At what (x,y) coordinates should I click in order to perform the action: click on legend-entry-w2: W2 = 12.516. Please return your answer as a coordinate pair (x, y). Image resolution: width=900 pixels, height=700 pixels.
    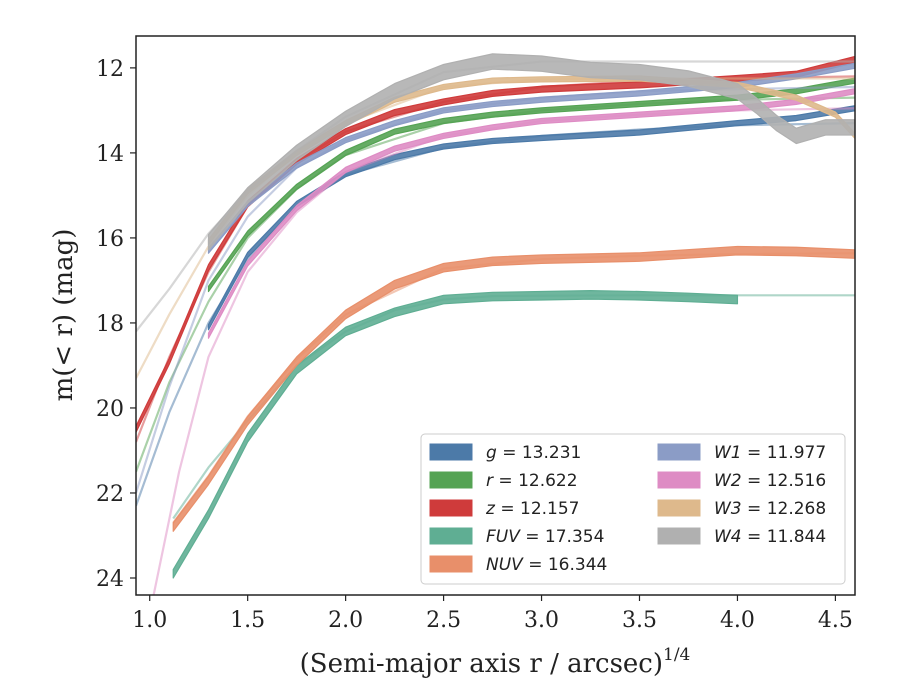
    Looking at the image, I should click on (741, 481).